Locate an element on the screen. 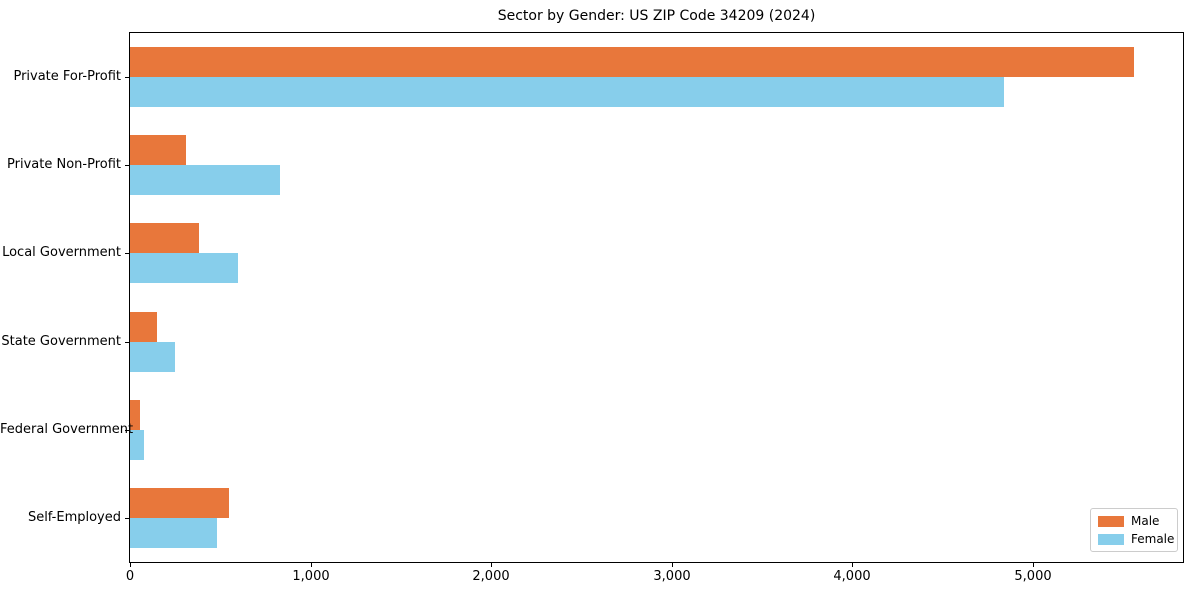 Image resolution: width=1200 pixels, height=600 pixels. legend-label: Female is located at coordinates (1153, 539).